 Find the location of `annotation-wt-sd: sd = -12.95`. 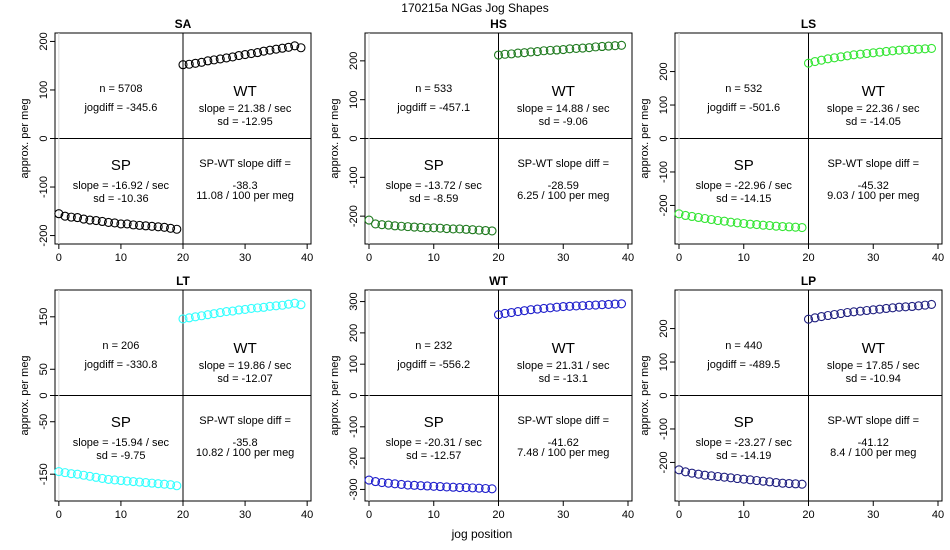

annotation-wt-sd: sd = -12.95 is located at coordinates (244, 122).